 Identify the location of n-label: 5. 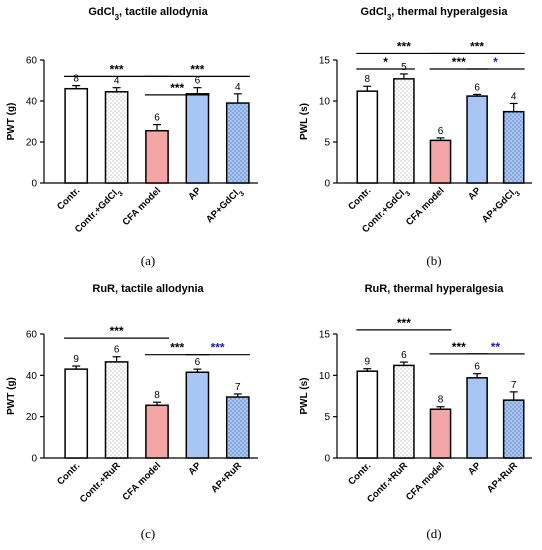
(404, 67).